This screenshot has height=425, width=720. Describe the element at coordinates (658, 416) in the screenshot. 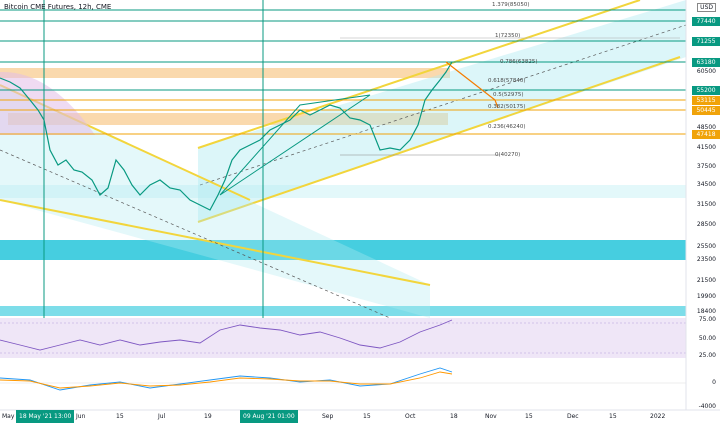

I see `time-axis-label: 2022` at that location.